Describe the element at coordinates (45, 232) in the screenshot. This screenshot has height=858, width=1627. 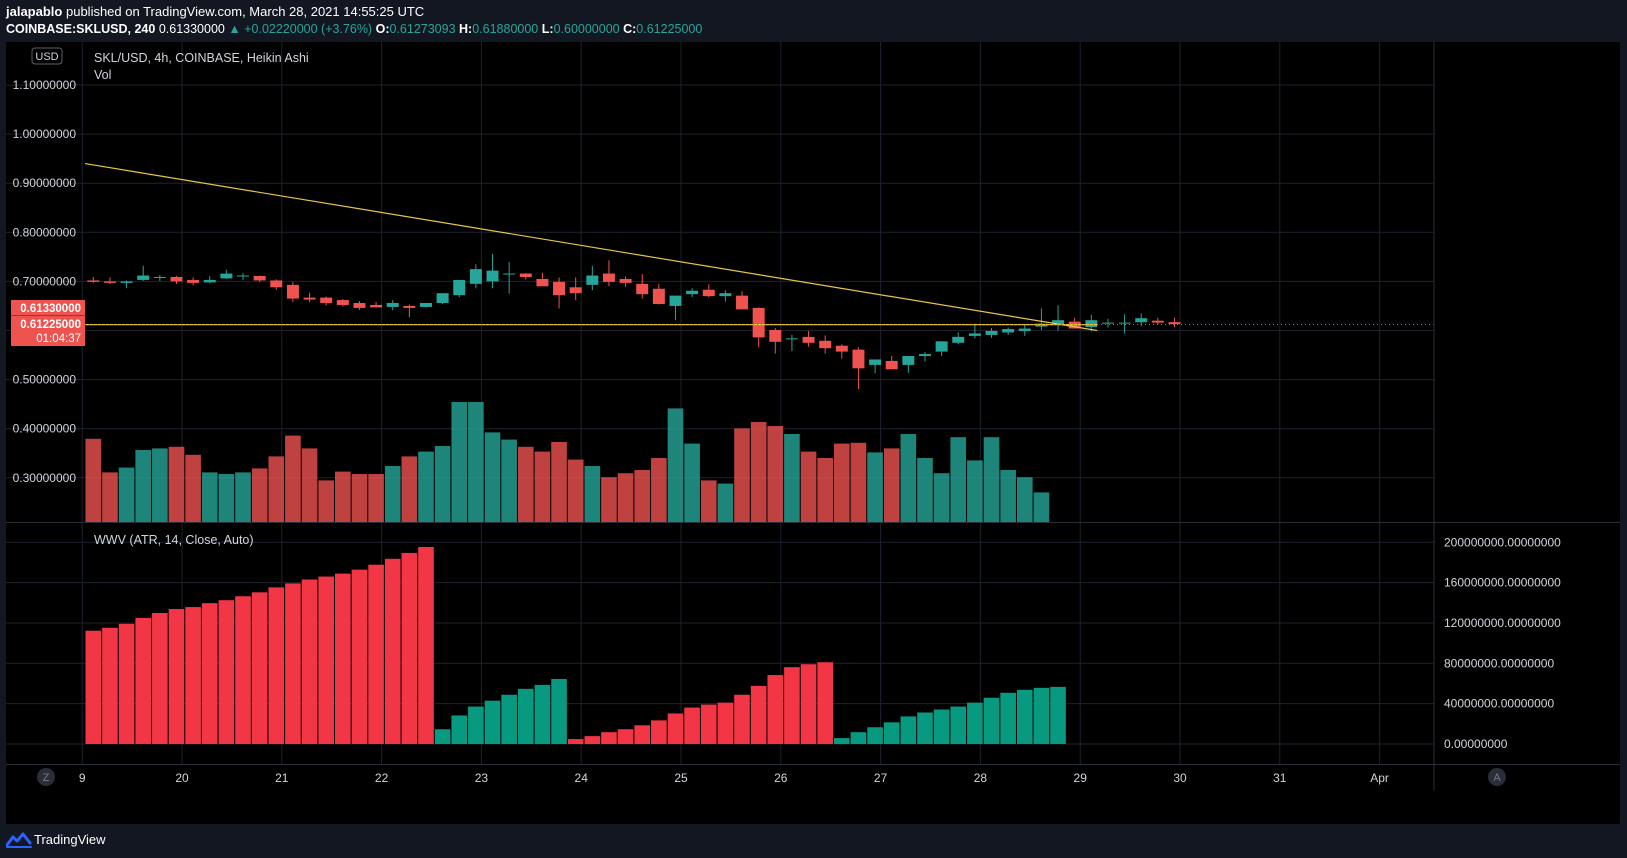
I see `price-axis-label: 0.80000000` at that location.